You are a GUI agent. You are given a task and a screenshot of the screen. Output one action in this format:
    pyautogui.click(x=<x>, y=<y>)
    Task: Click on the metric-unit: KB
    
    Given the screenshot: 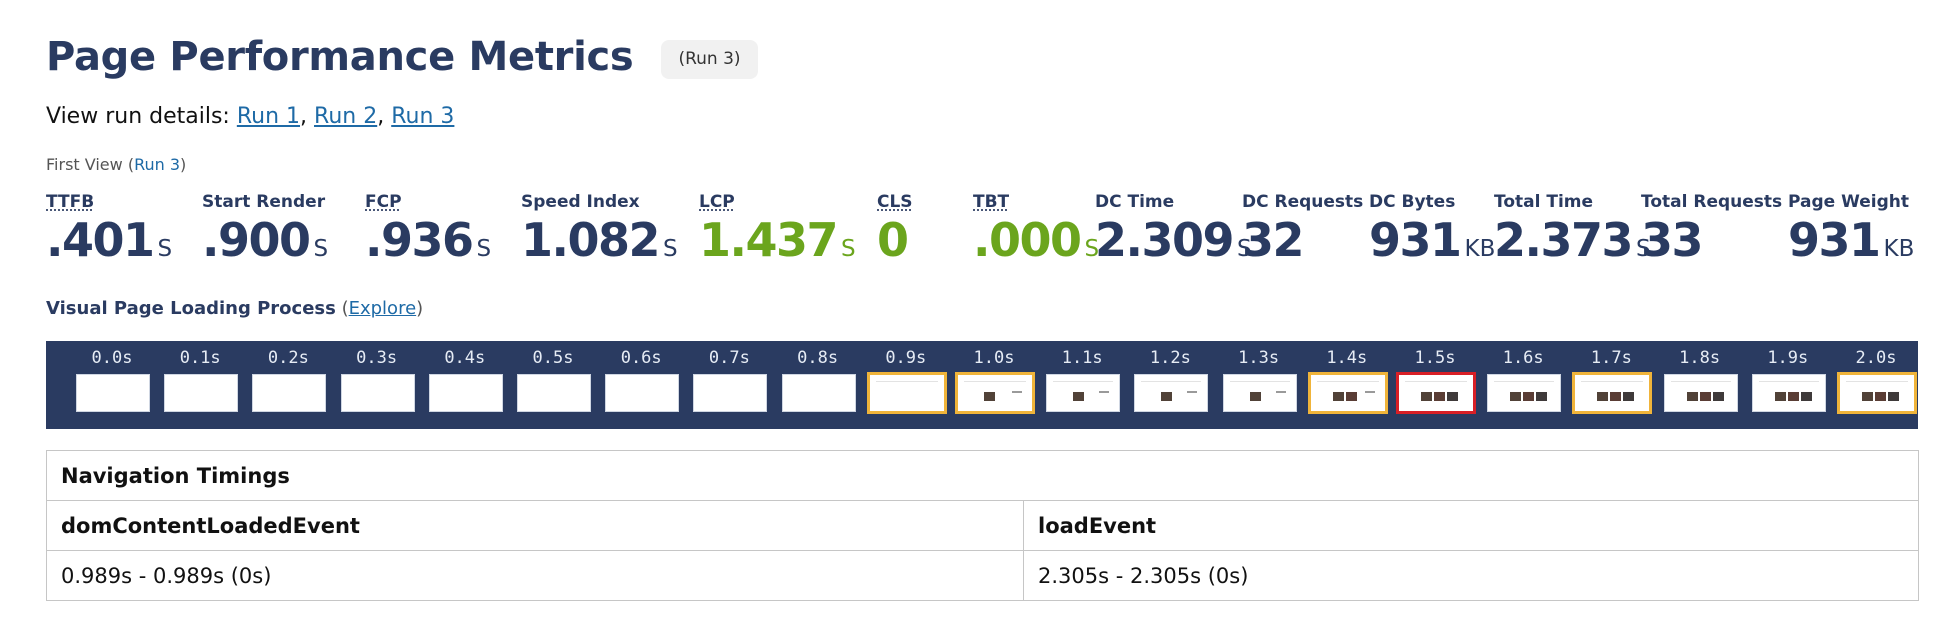 What is the action you would take?
    pyautogui.click(x=1480, y=249)
    